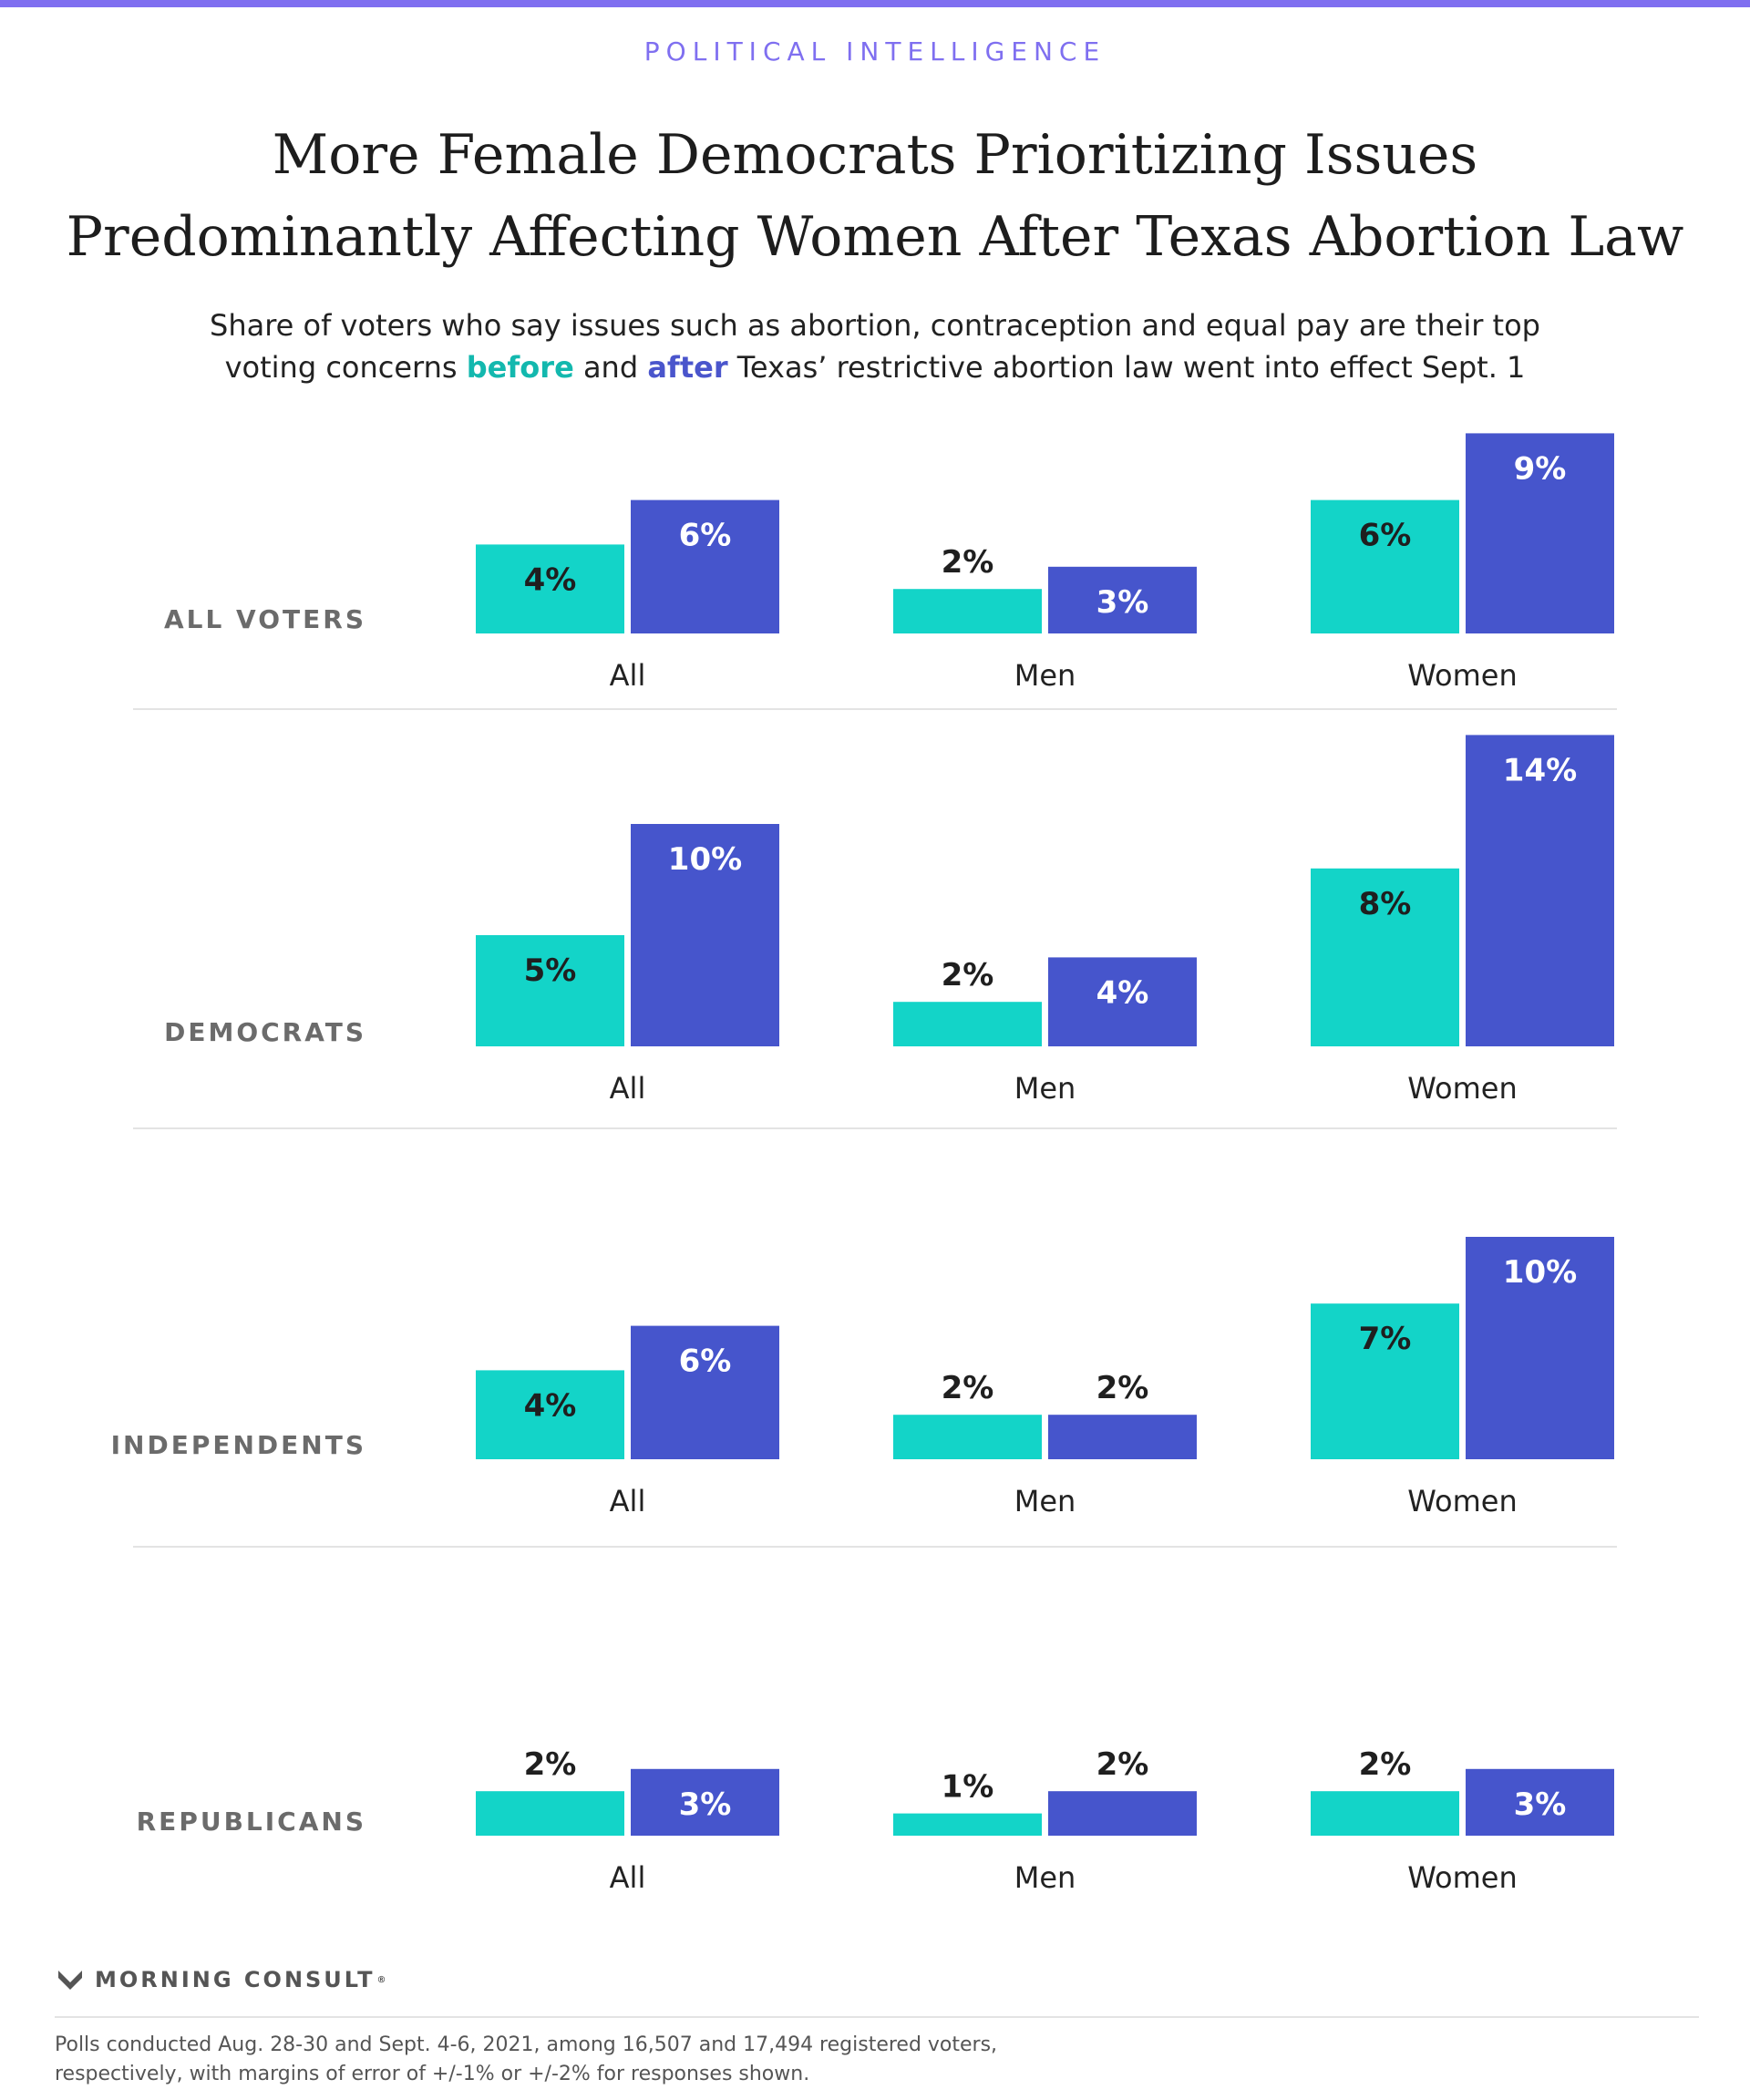 Image resolution: width=1750 pixels, height=2100 pixels. What do you see at coordinates (550, 971) in the screenshot?
I see `data-label-before: 5%` at bounding box center [550, 971].